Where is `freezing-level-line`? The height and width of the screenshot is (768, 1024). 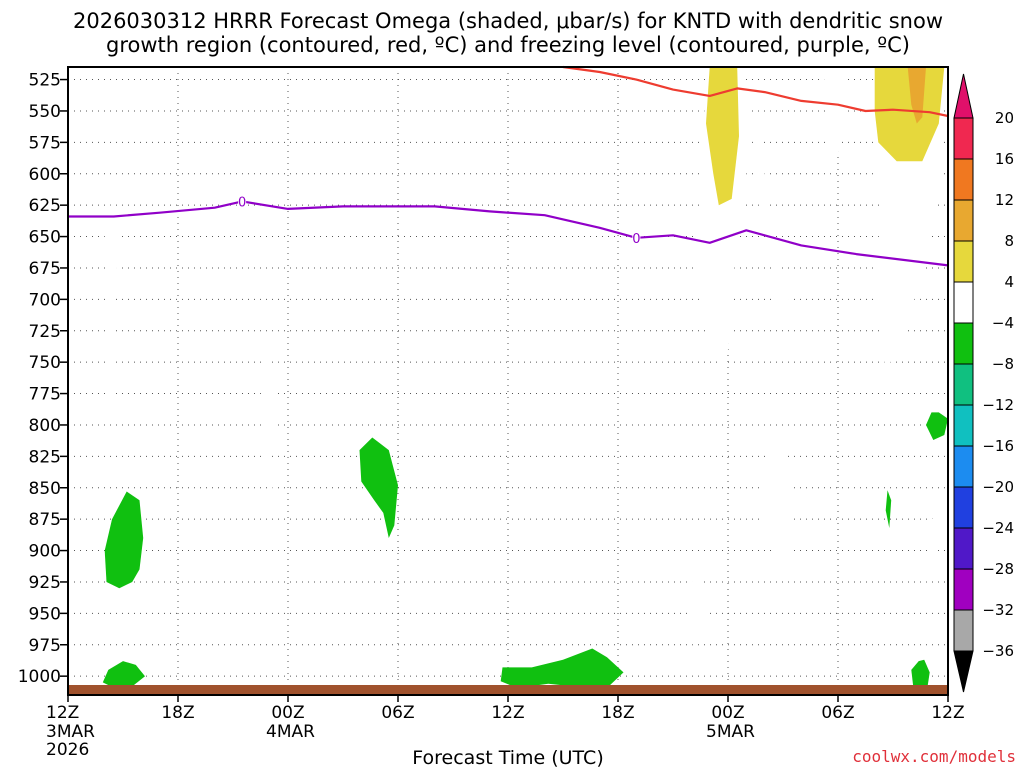 freezing-level-line is located at coordinates (508, 233).